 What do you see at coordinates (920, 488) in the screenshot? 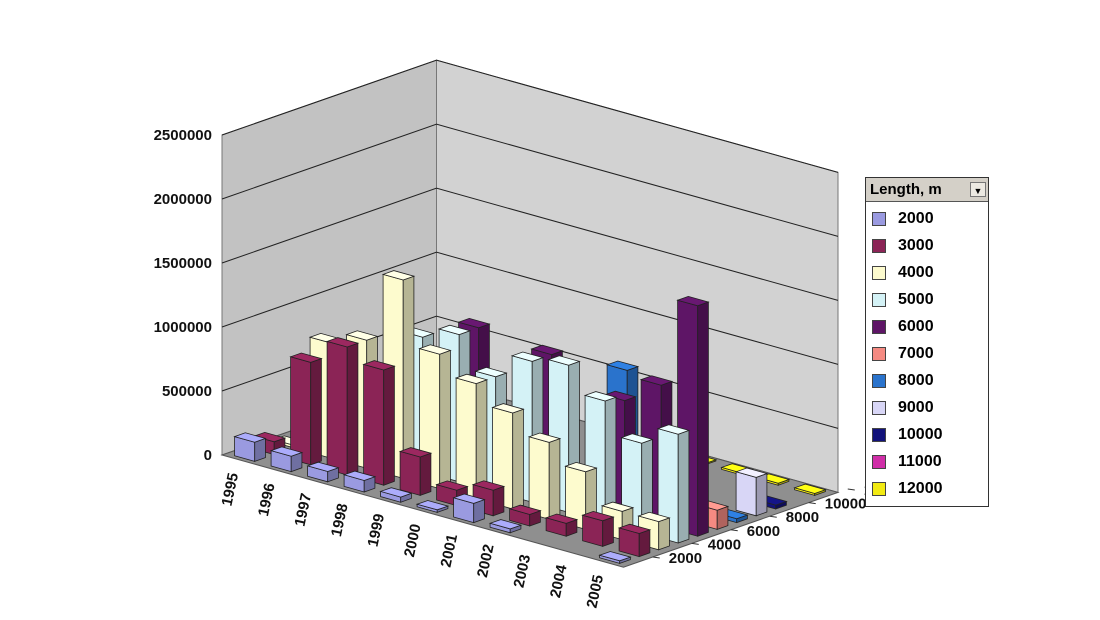
I see `legend-label: 12000` at bounding box center [920, 488].